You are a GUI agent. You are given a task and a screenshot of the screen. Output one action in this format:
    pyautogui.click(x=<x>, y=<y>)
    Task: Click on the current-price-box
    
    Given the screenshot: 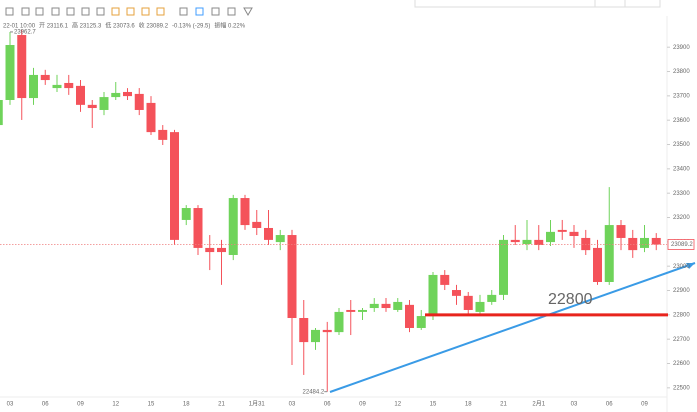 What is the action you would take?
    pyautogui.click(x=681, y=244)
    